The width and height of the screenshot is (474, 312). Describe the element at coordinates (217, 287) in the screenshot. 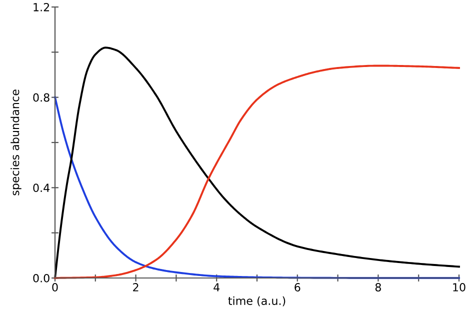

I see `x-tick-label: 4` at that location.